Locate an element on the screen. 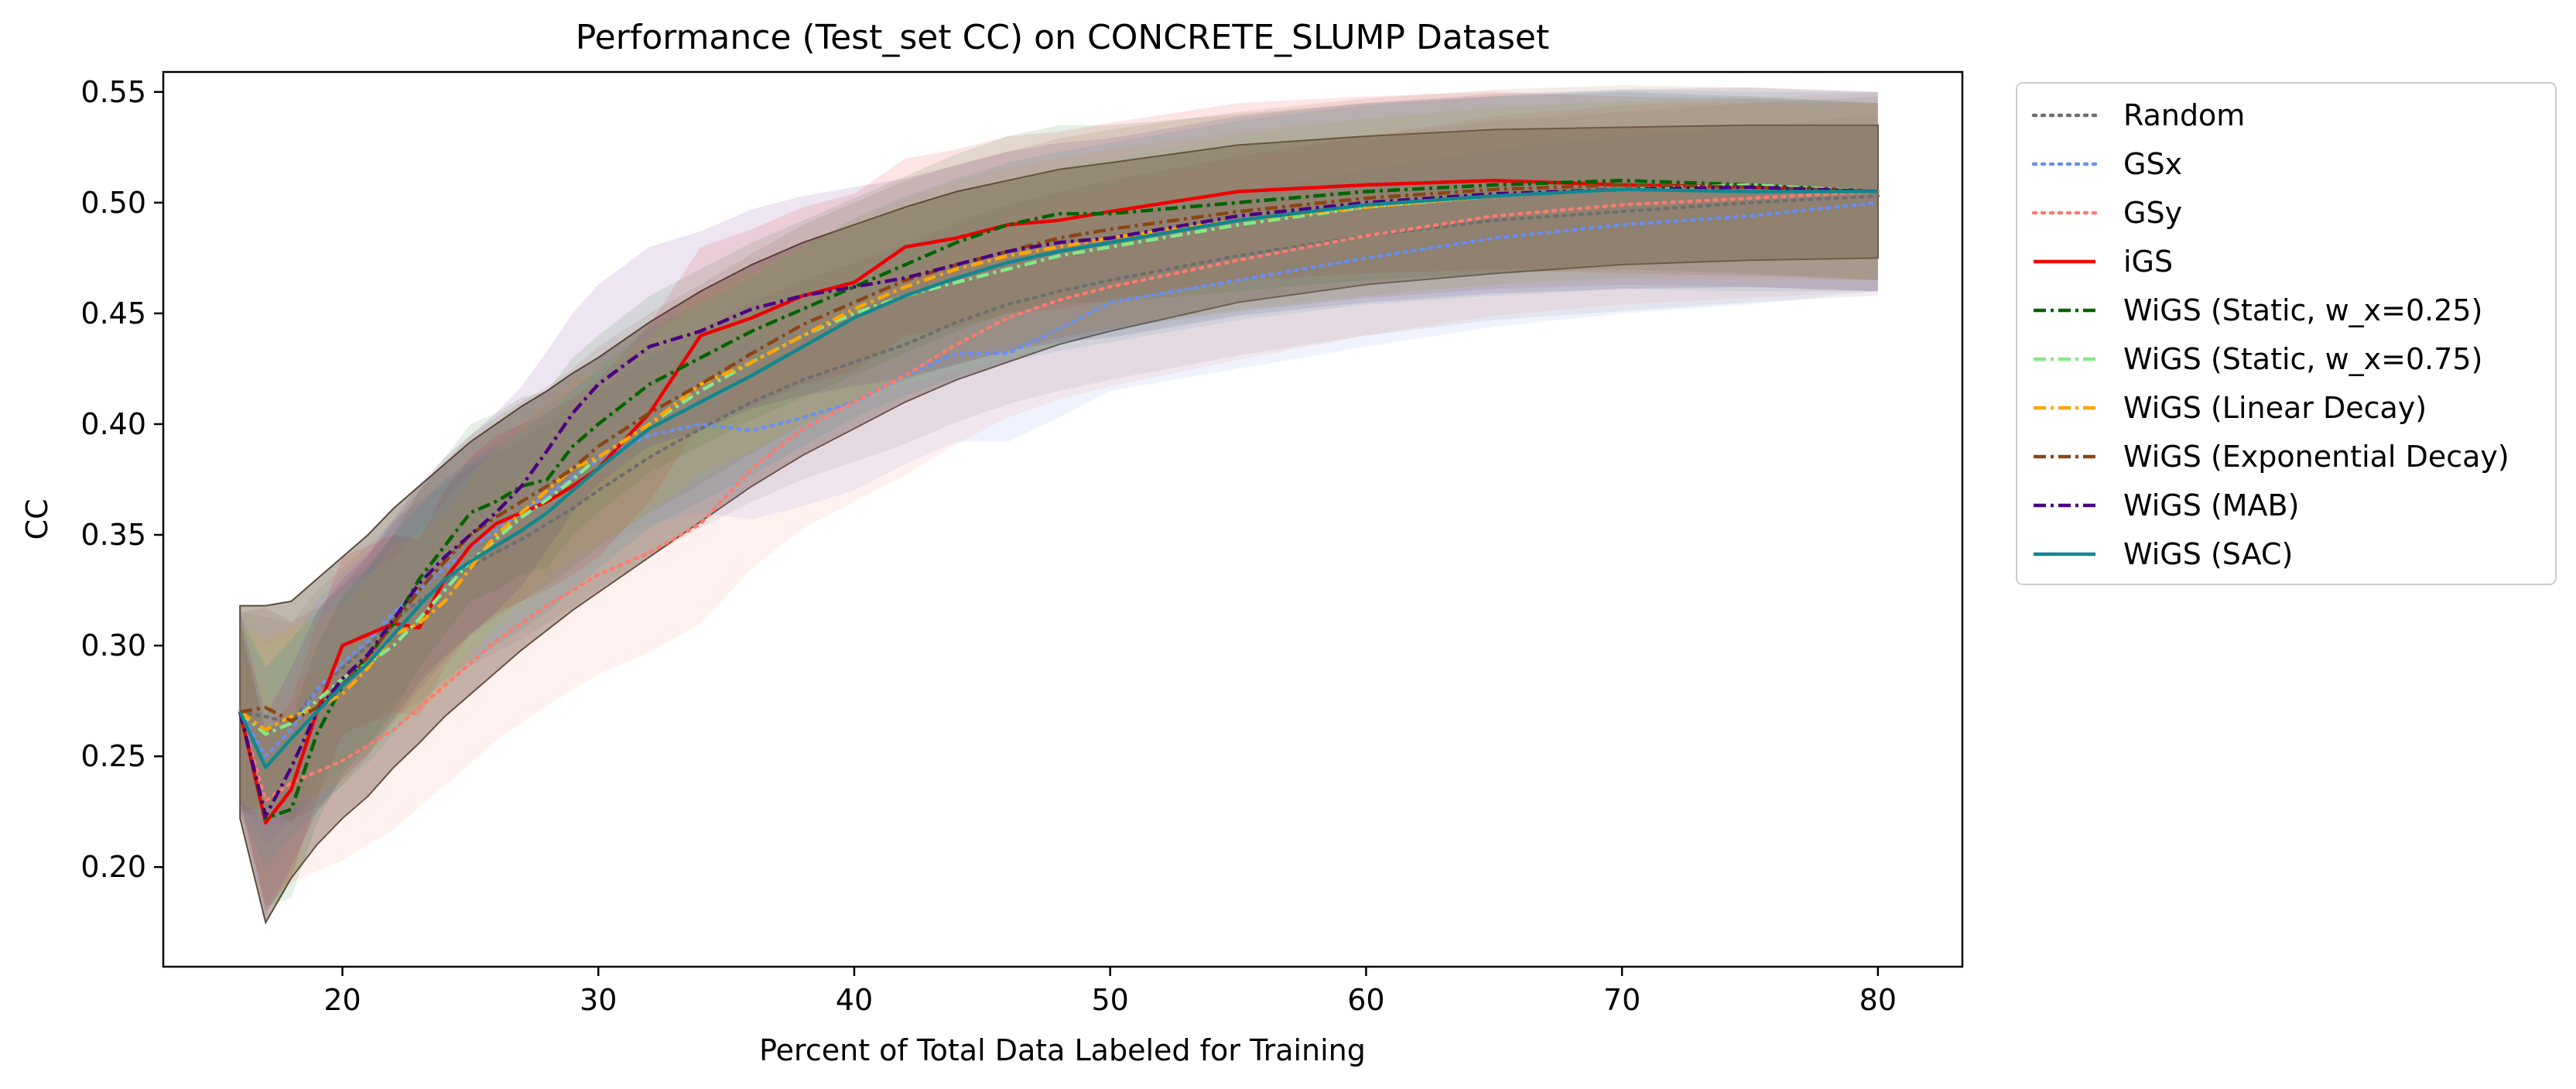 The image size is (2576, 1089). y-tick-label-1: 0.25 is located at coordinates (113, 756).